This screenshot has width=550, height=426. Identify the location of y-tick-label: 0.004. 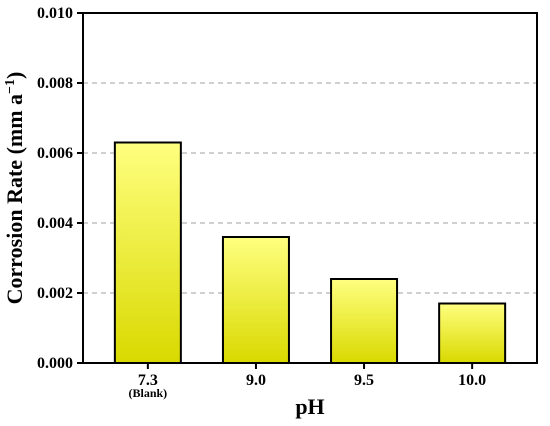
(55, 223).